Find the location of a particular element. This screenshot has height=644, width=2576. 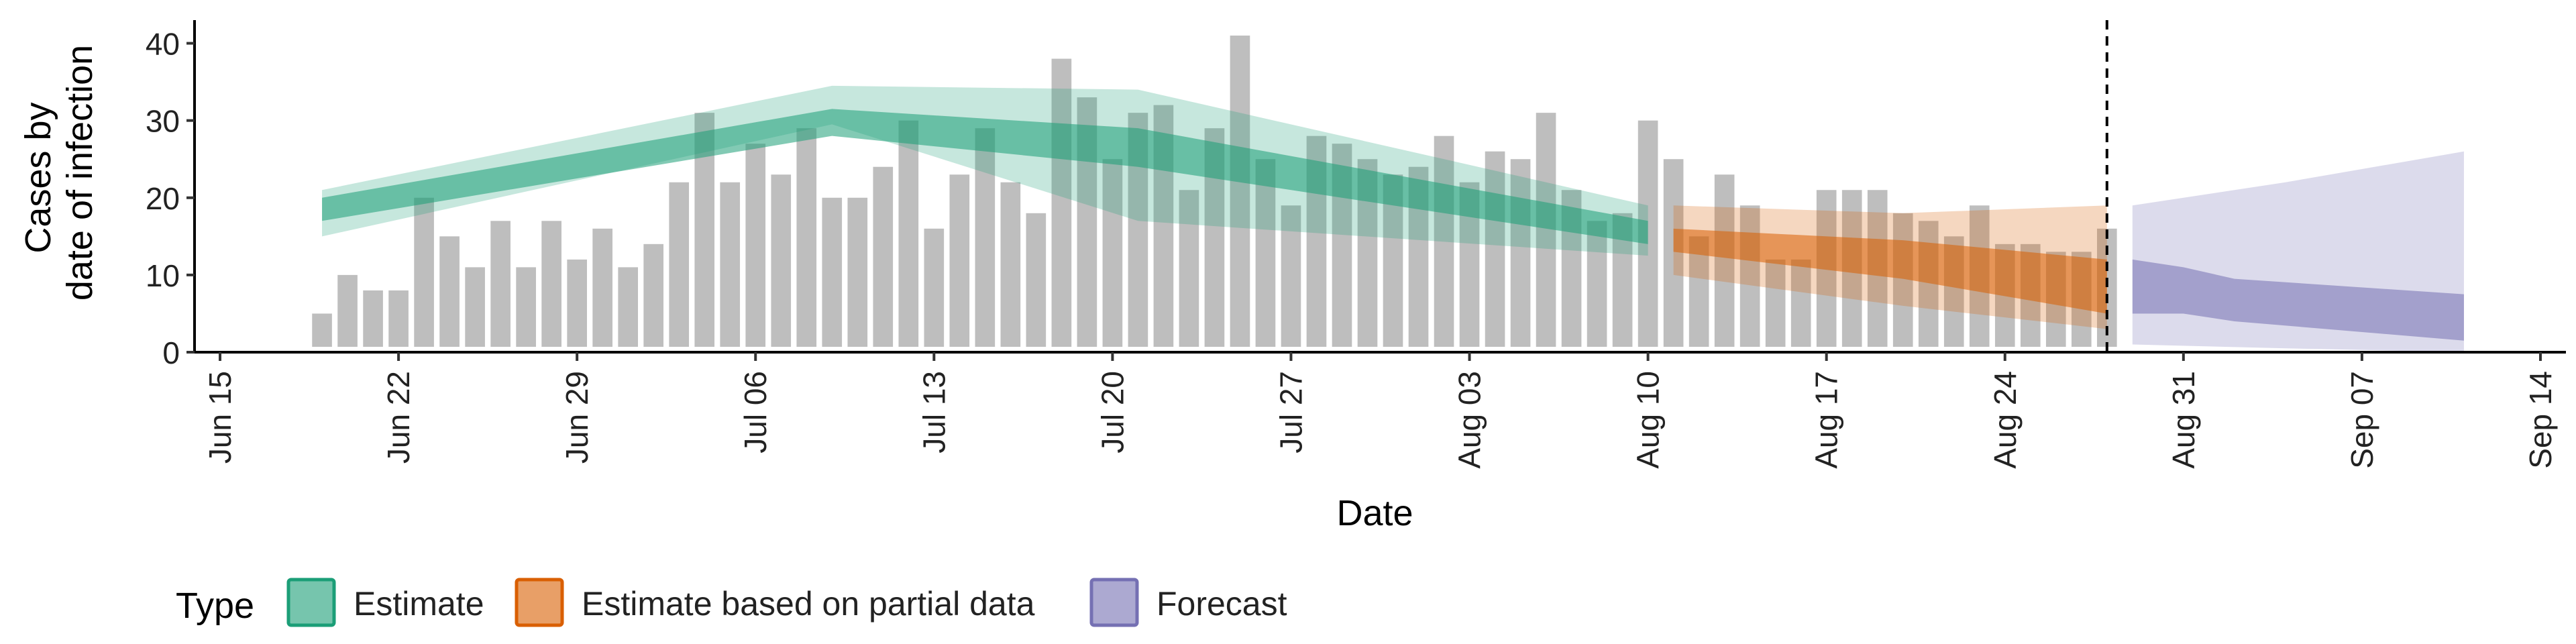

y-tick-label: 0 is located at coordinates (171, 352).